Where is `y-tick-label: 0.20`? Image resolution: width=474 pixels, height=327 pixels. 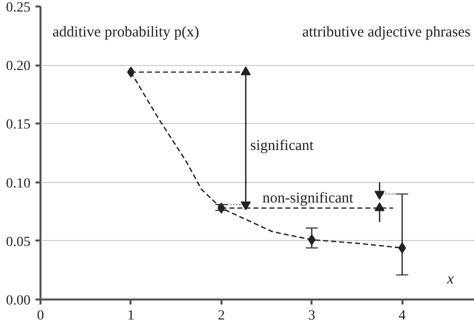 y-tick-label: 0.20 is located at coordinates (18, 66).